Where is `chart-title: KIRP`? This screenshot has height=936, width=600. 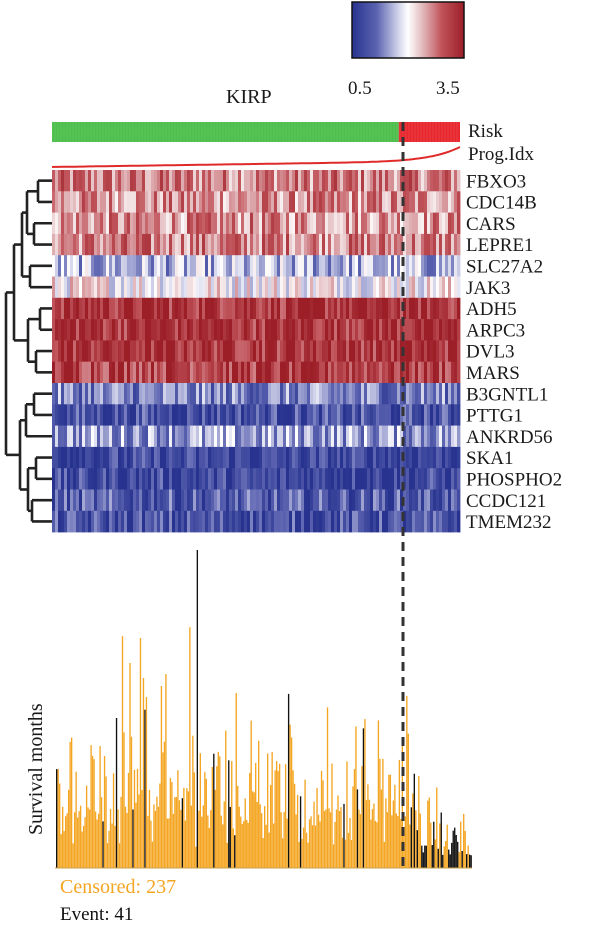
chart-title: KIRP is located at coordinates (249, 97).